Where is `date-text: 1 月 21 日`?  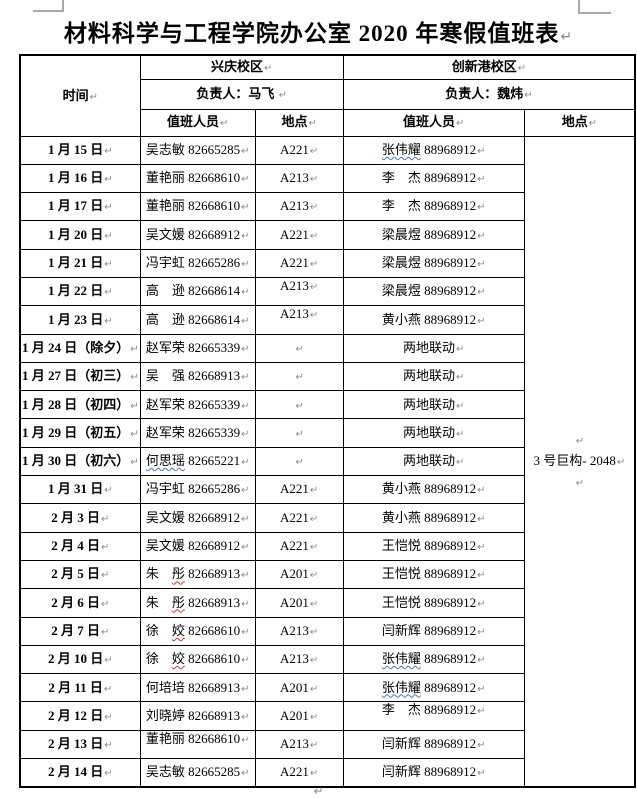 date-text: 1 月 21 日 is located at coordinates (76, 263).